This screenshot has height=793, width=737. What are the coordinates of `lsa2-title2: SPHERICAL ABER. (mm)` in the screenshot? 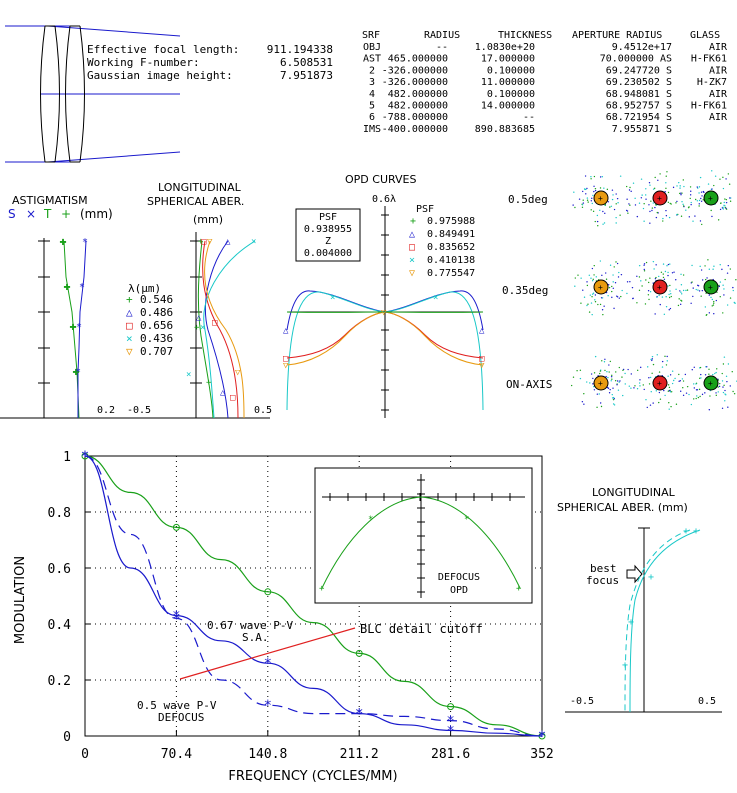 It's located at (622, 507).